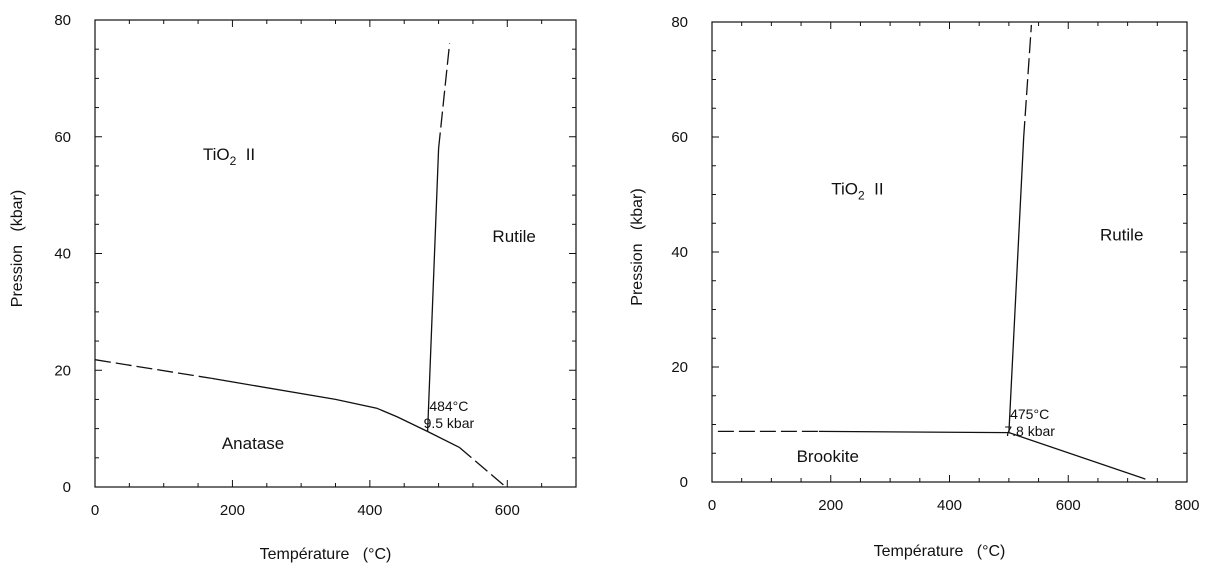  I want to click on triple-point-temperature: 484°C, so click(448, 406).